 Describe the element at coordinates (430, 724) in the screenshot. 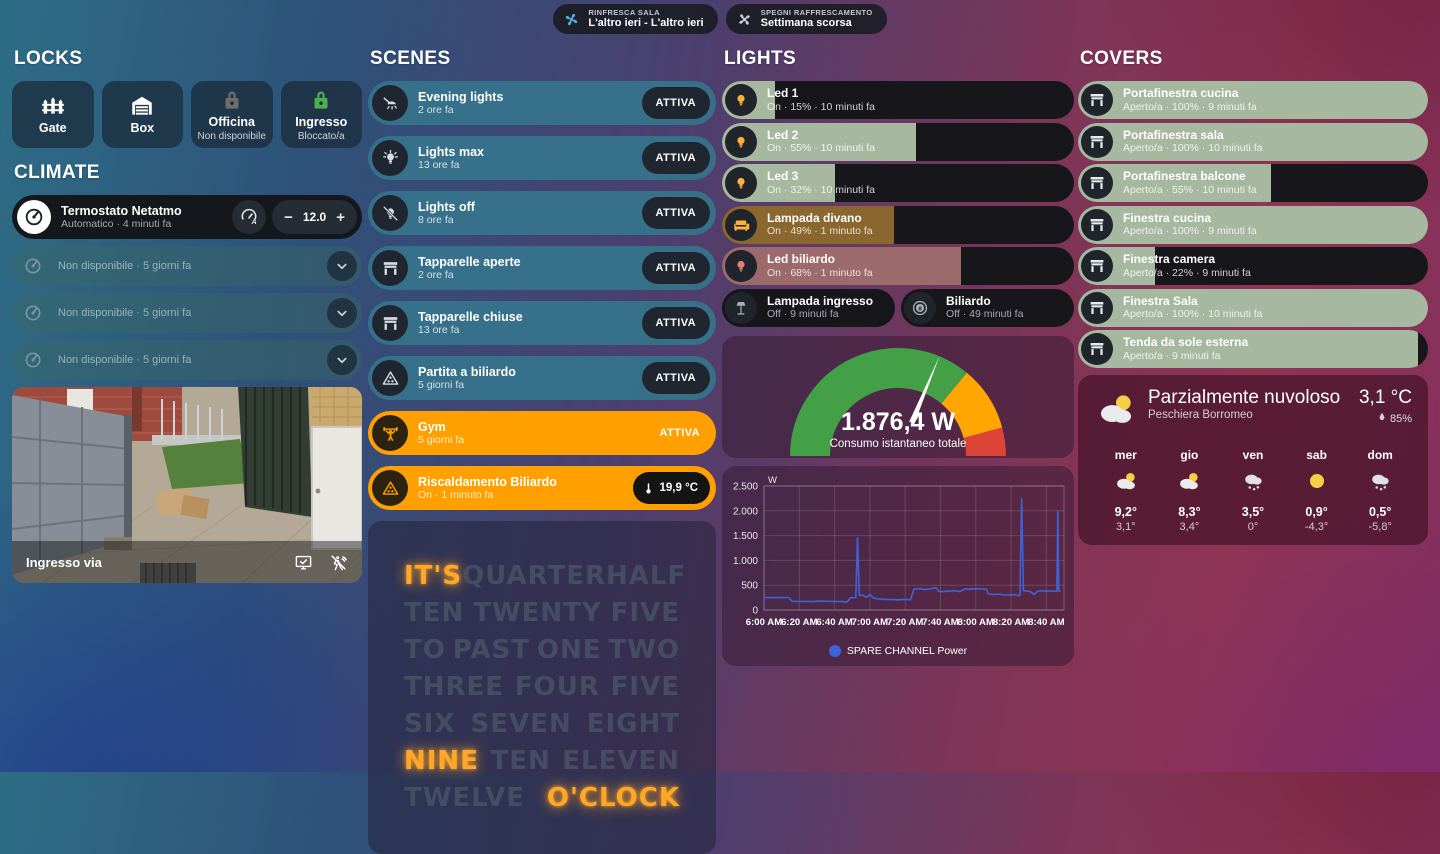

I see `clock-word: SIX` at that location.